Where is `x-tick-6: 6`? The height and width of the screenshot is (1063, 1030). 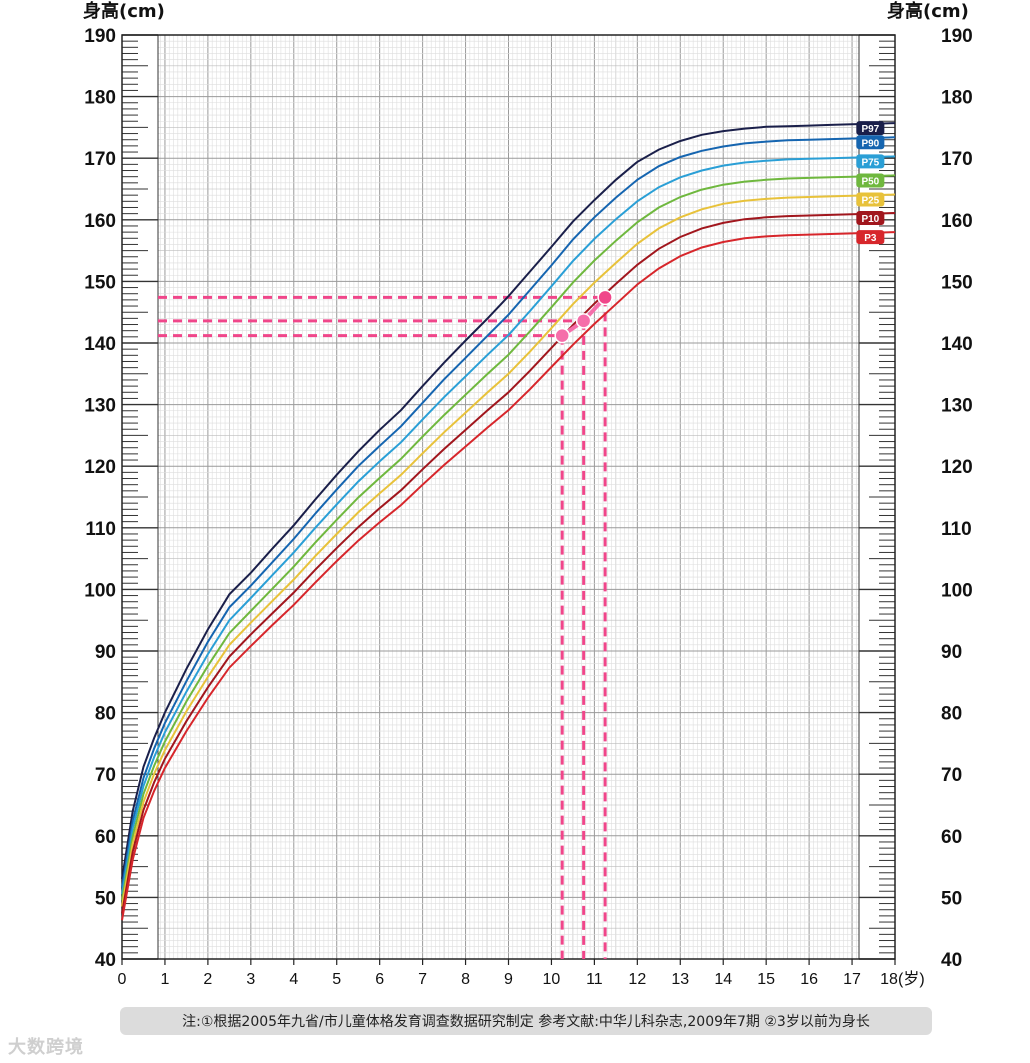 x-tick-6: 6 is located at coordinates (379, 979).